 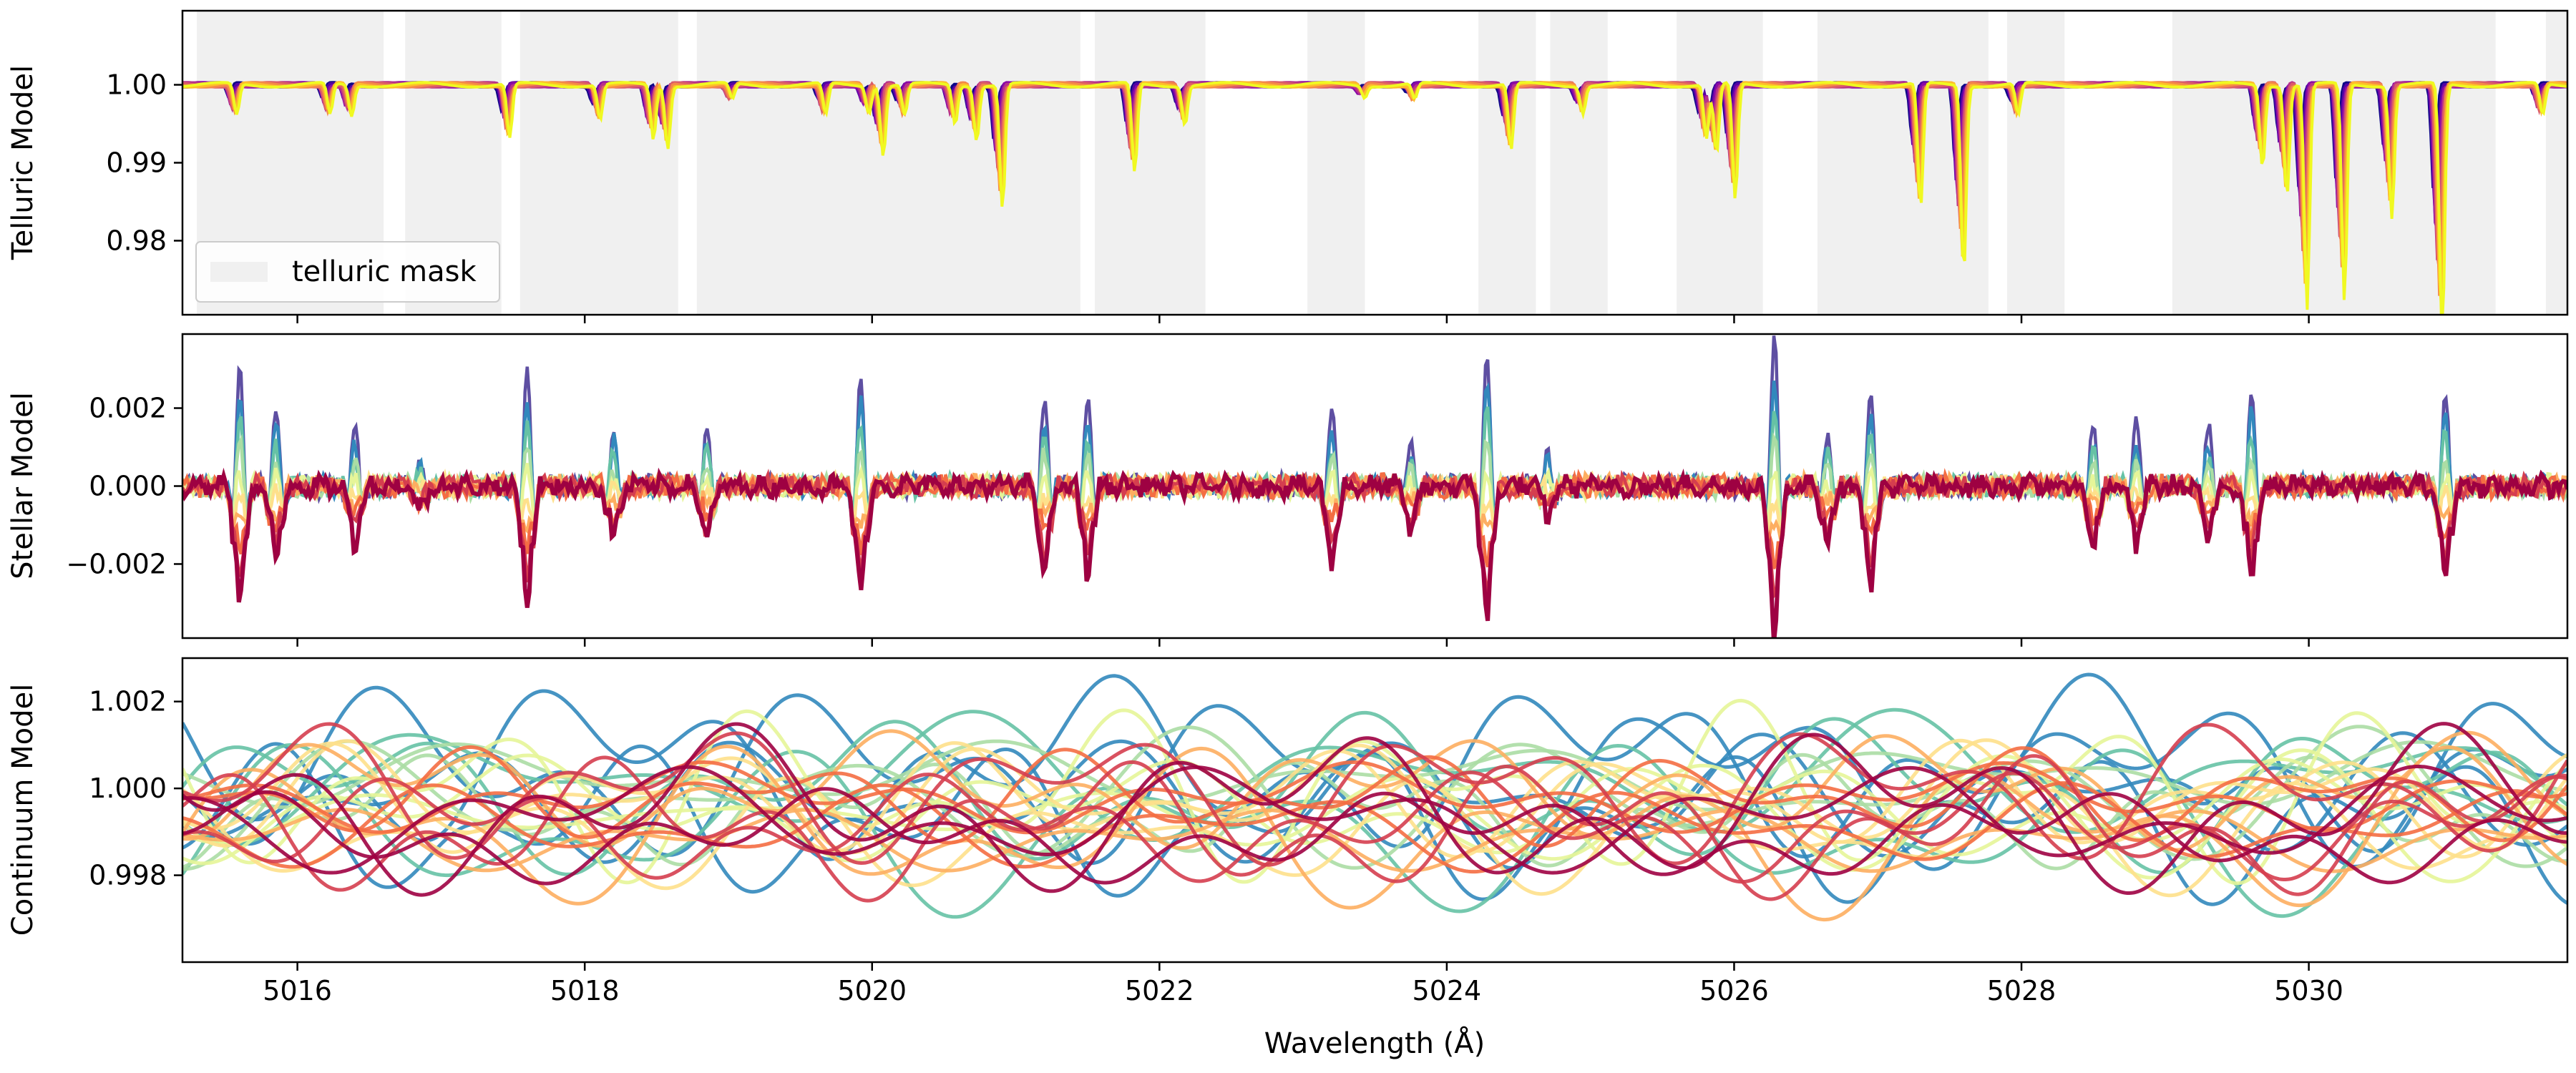 What do you see at coordinates (136, 163) in the screenshot?
I see `y-tick-label: 0.99` at bounding box center [136, 163].